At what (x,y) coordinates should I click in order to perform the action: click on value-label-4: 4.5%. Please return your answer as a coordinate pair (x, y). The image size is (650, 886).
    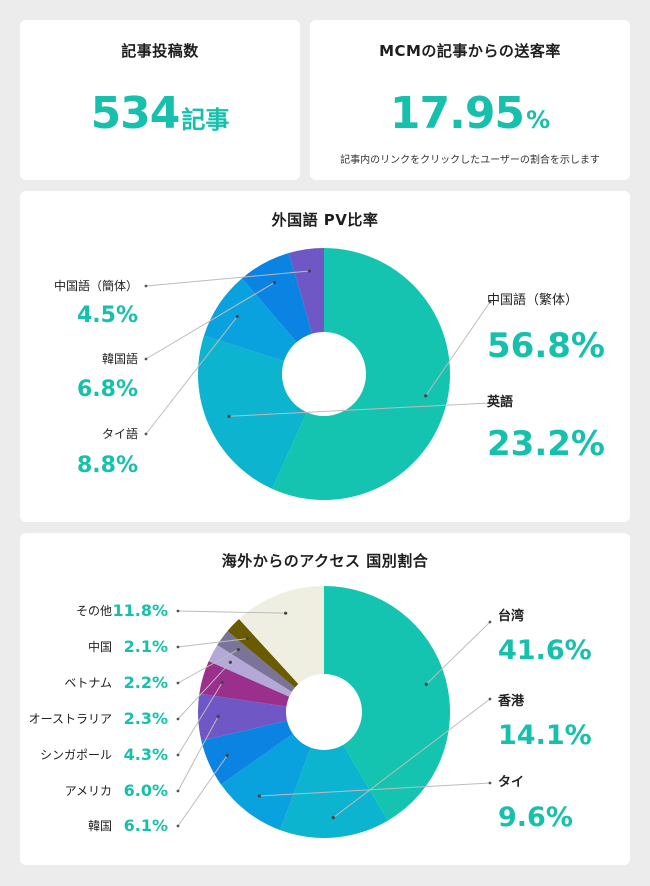
    Looking at the image, I should click on (107, 315).